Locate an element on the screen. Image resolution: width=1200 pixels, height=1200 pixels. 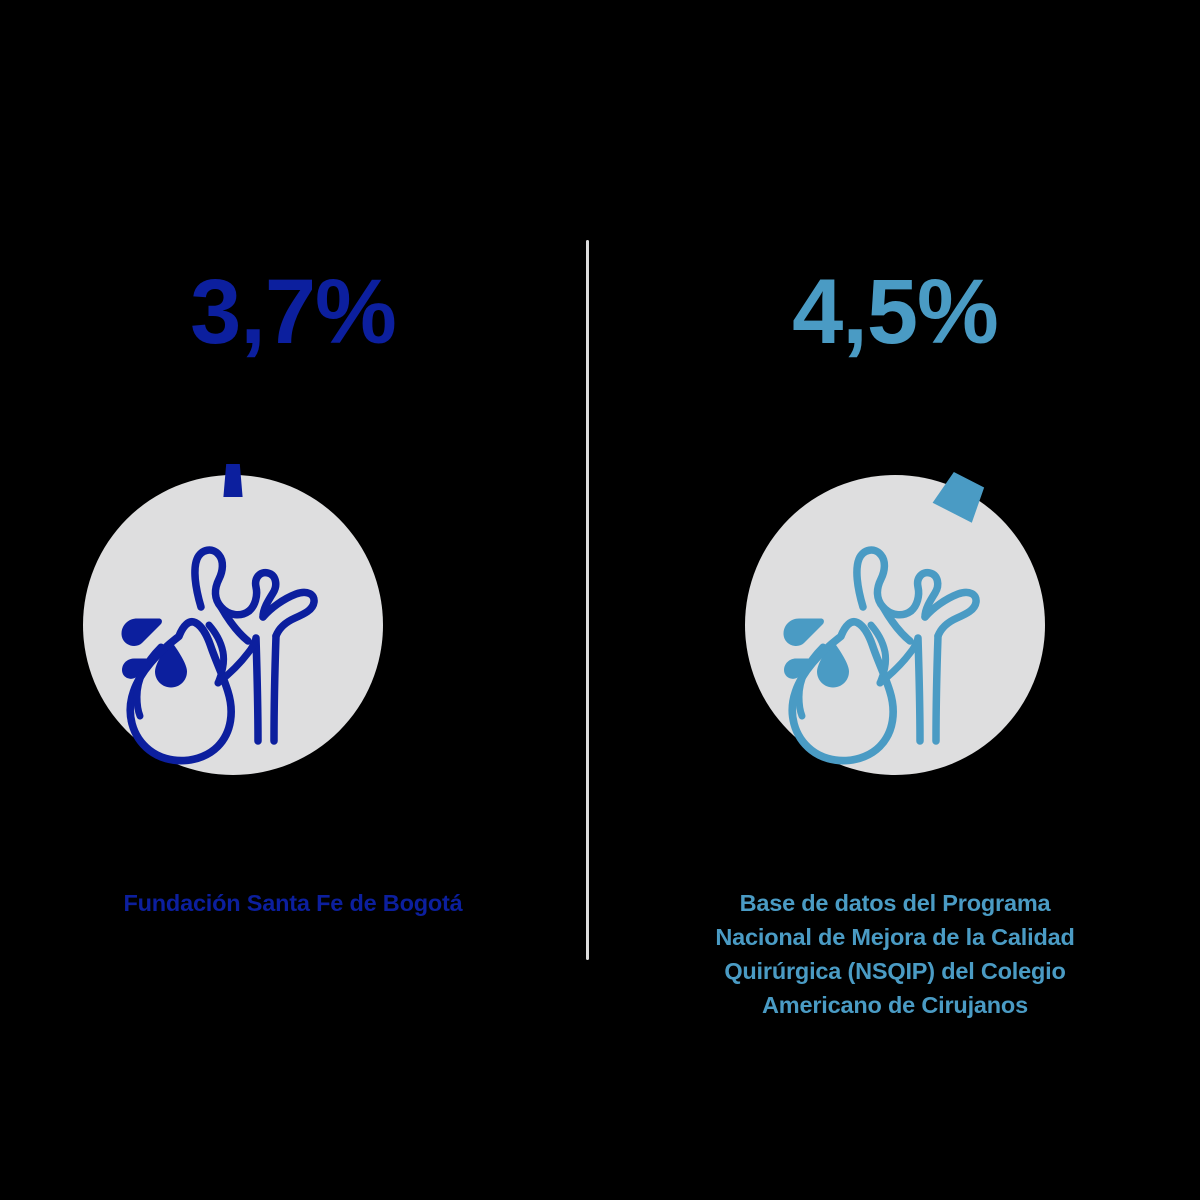
caption-right-line-2: Nacional de Mejora de la Calidad is located at coordinates (895, 937).